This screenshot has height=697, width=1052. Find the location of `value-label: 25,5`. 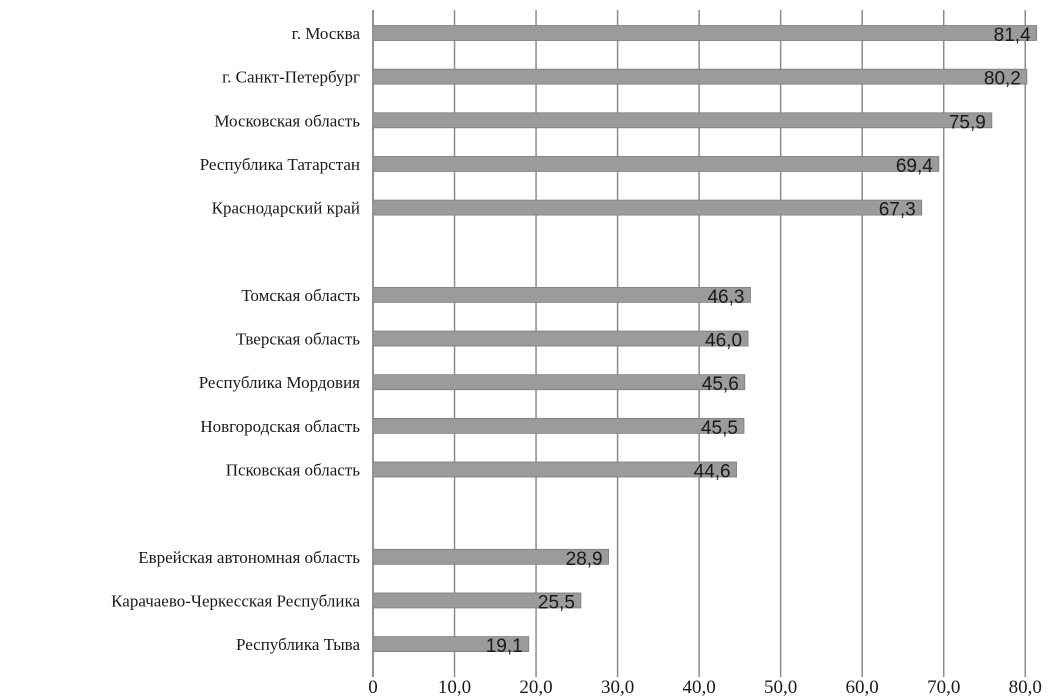

value-label: 25,5 is located at coordinates (556, 602).